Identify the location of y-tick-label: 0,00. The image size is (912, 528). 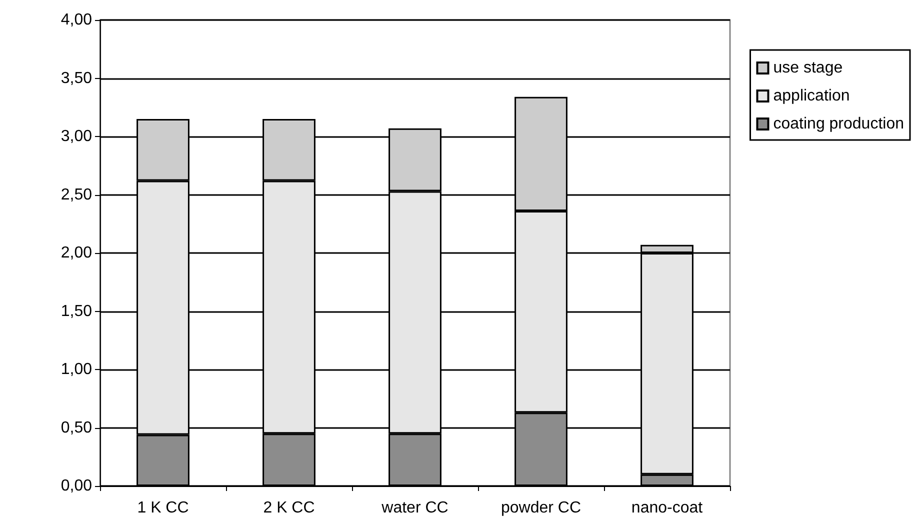
(76, 486).